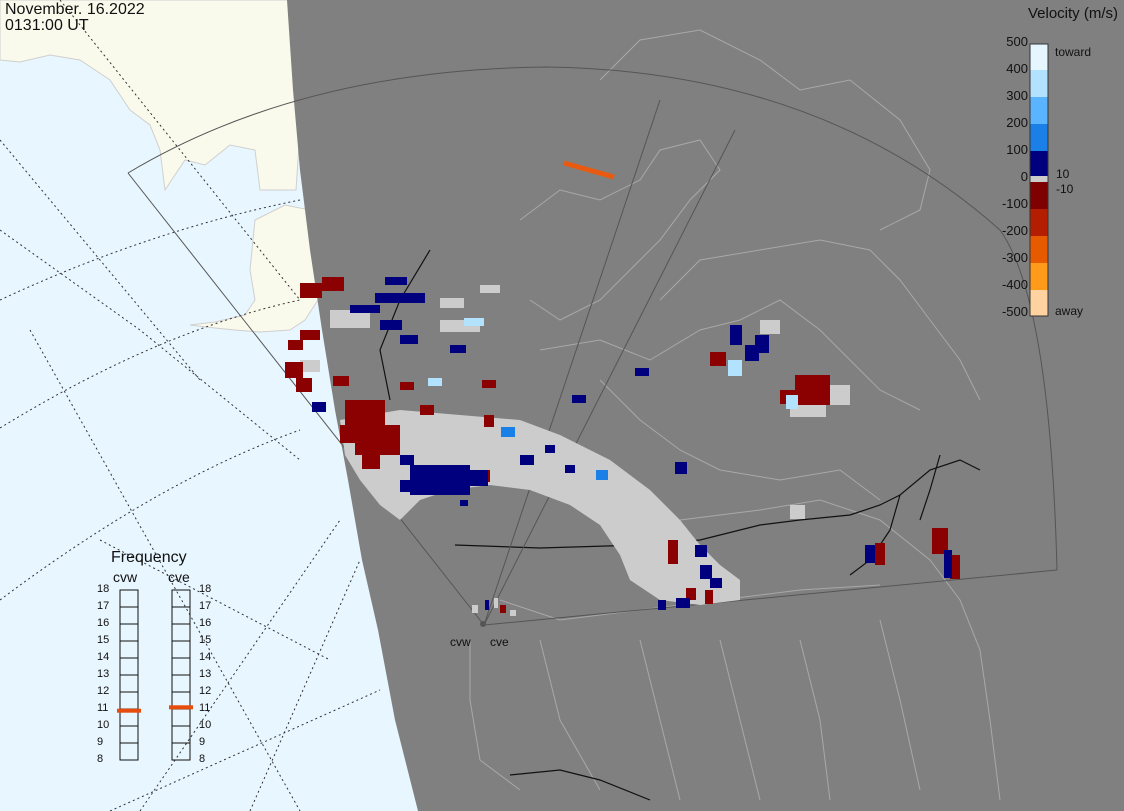  What do you see at coordinates (1072, 13) in the screenshot?
I see `velocity-legend-title: Velocity (m/s)` at bounding box center [1072, 13].